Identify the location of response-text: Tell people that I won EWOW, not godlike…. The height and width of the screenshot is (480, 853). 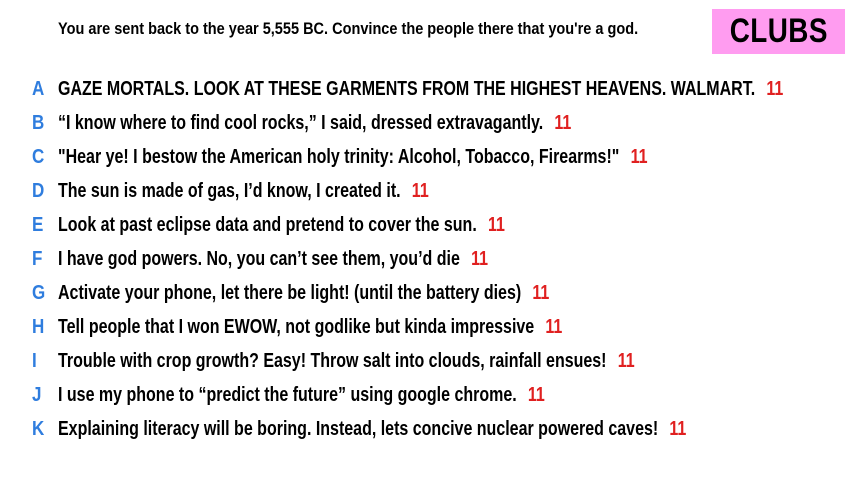
(296, 326).